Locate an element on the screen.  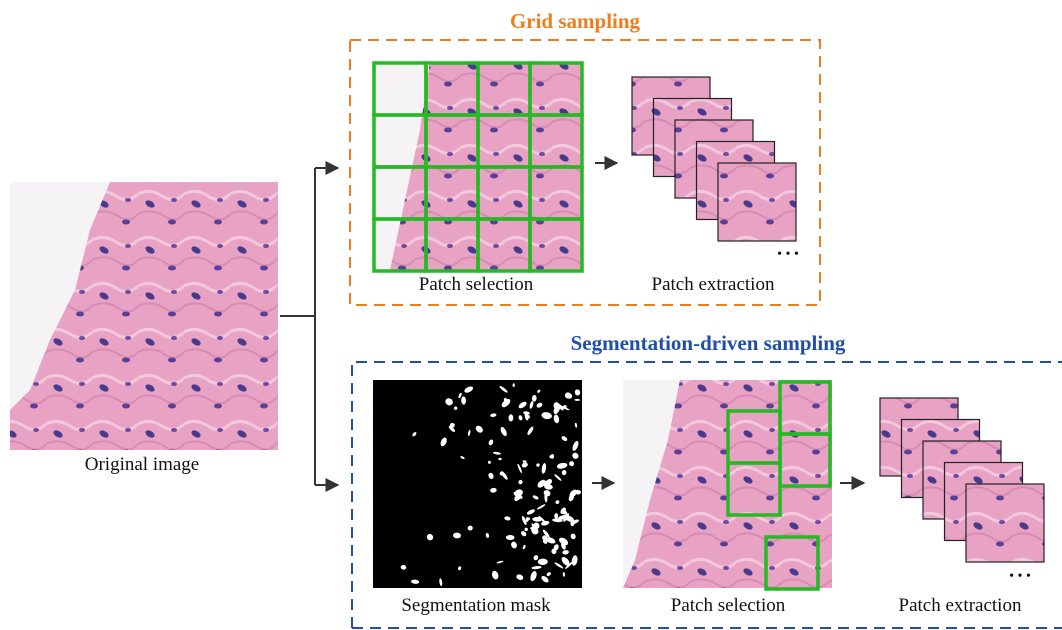
segmentation-ellipsis: • • • is located at coordinates (1020, 576).